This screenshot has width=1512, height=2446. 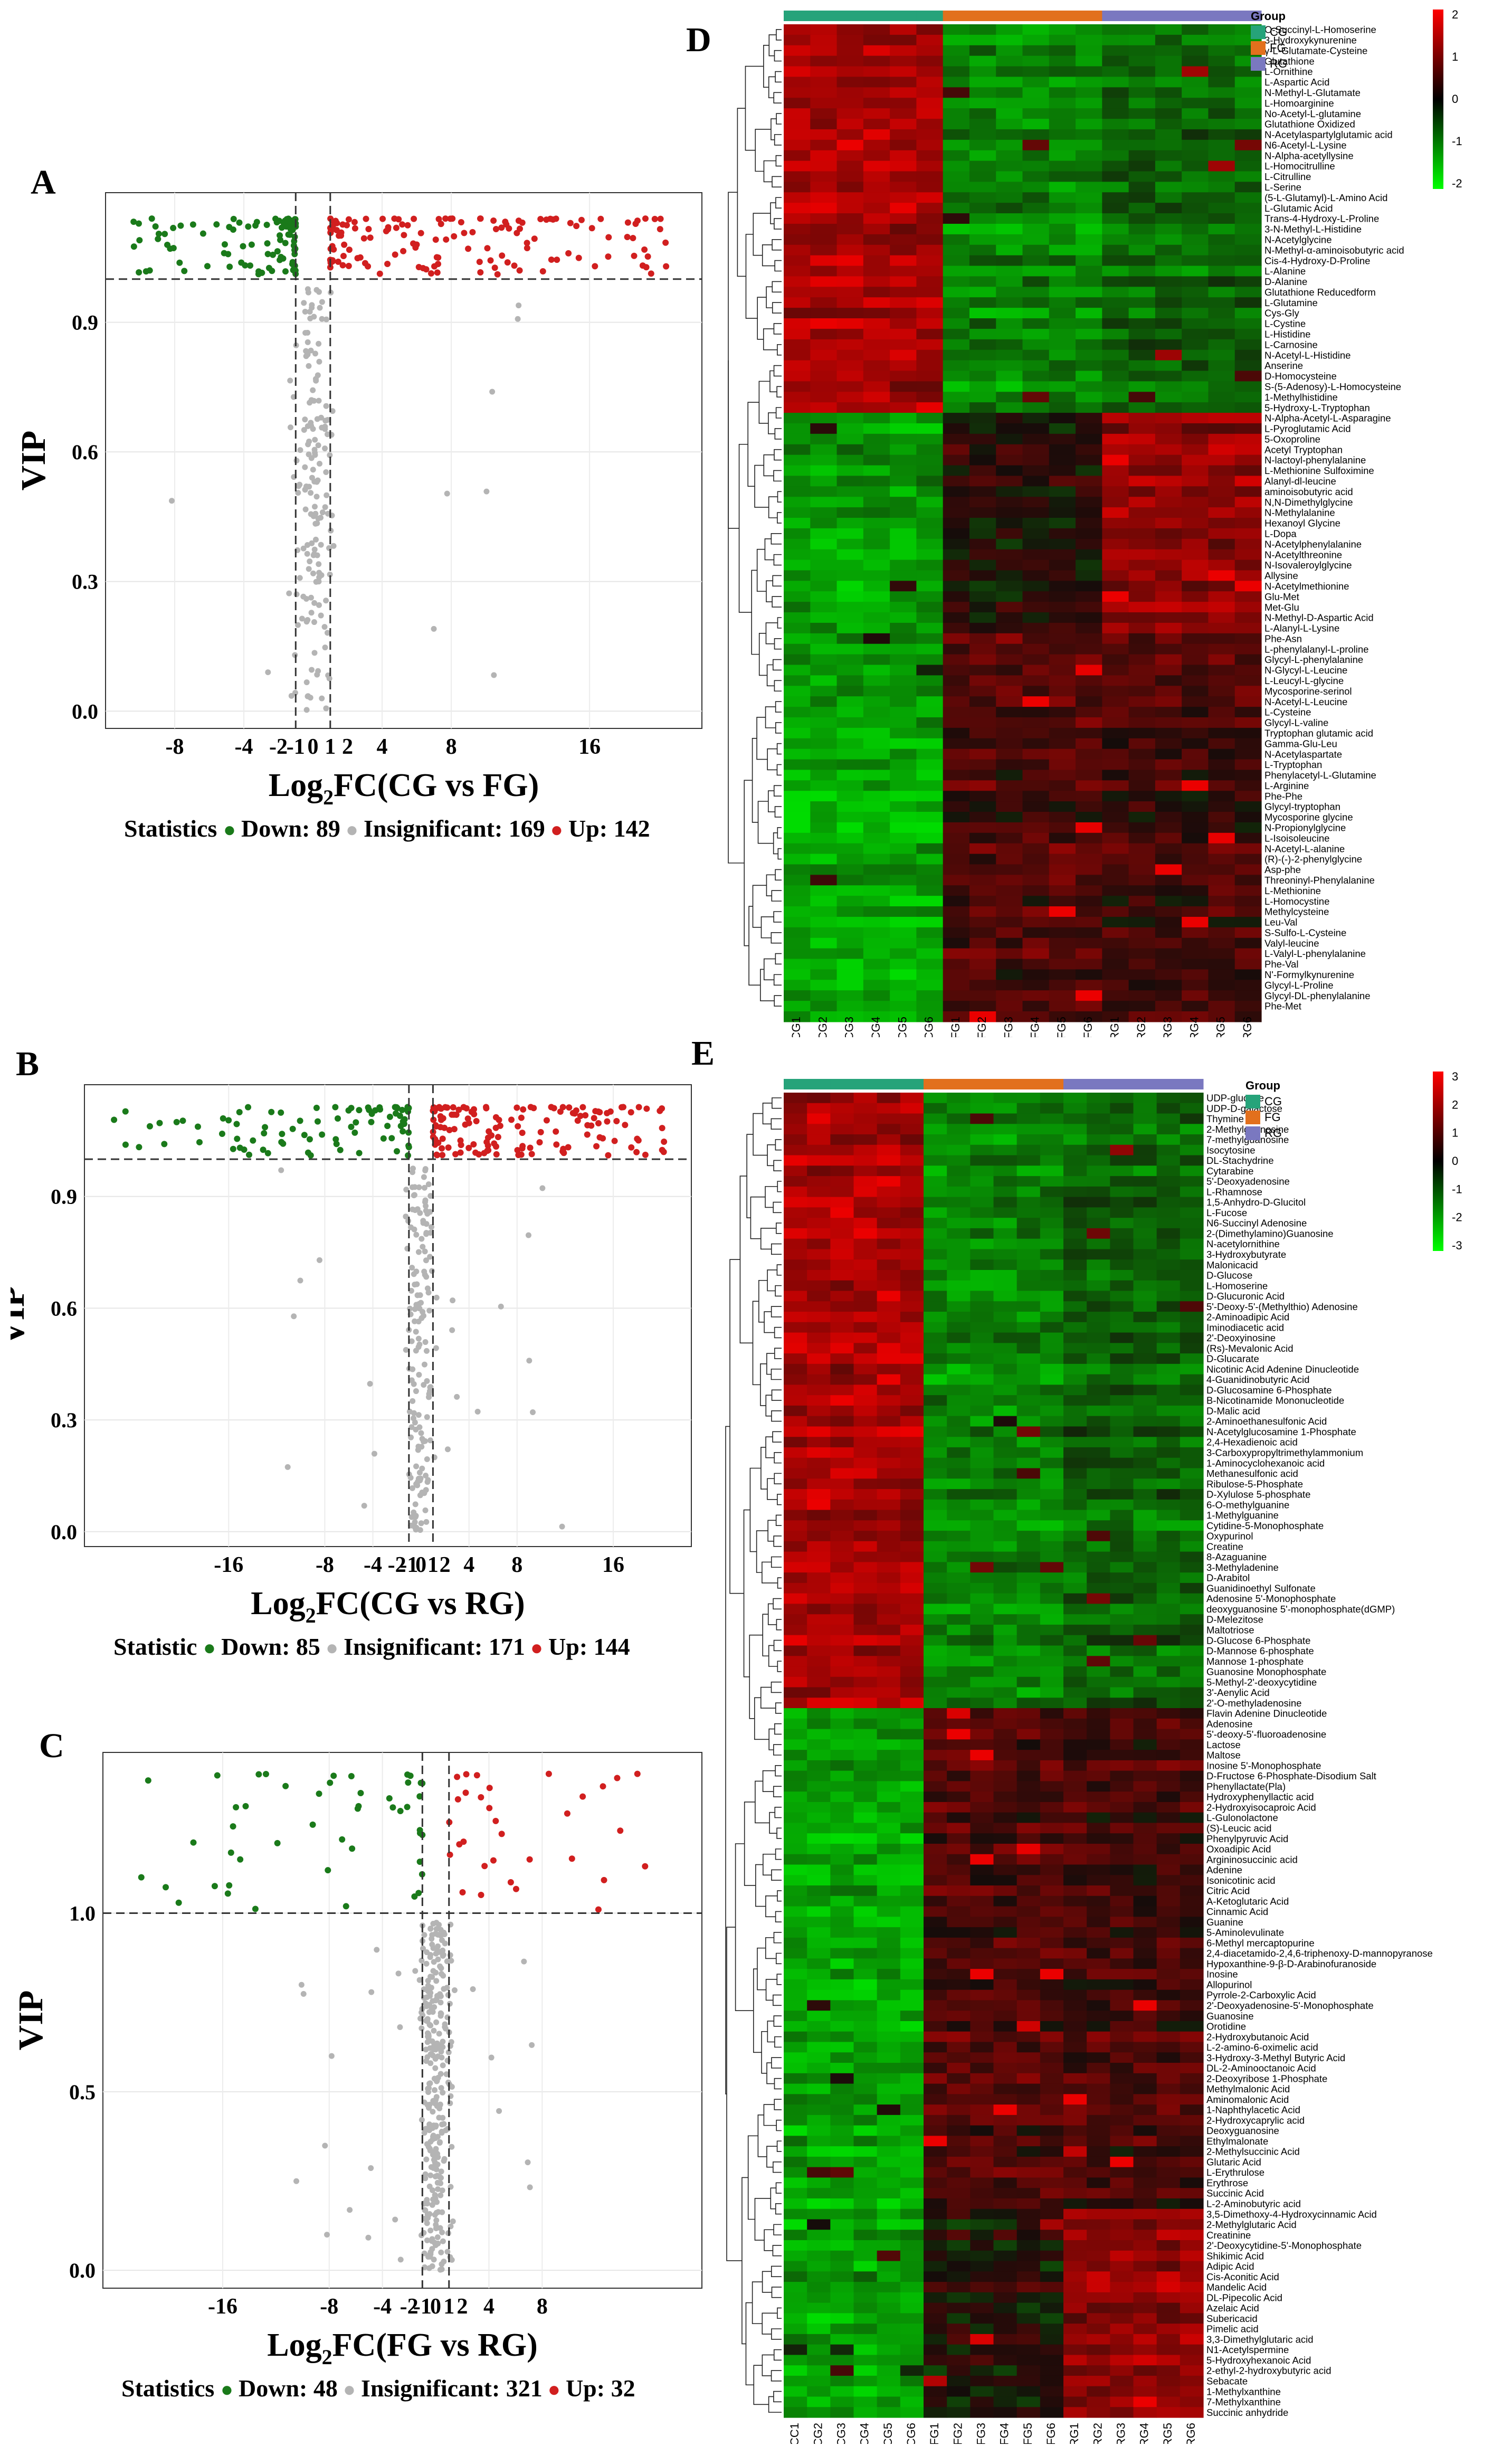 I want to click on row-label: N-Alpha-acetyllysine, so click(x=1309, y=156).